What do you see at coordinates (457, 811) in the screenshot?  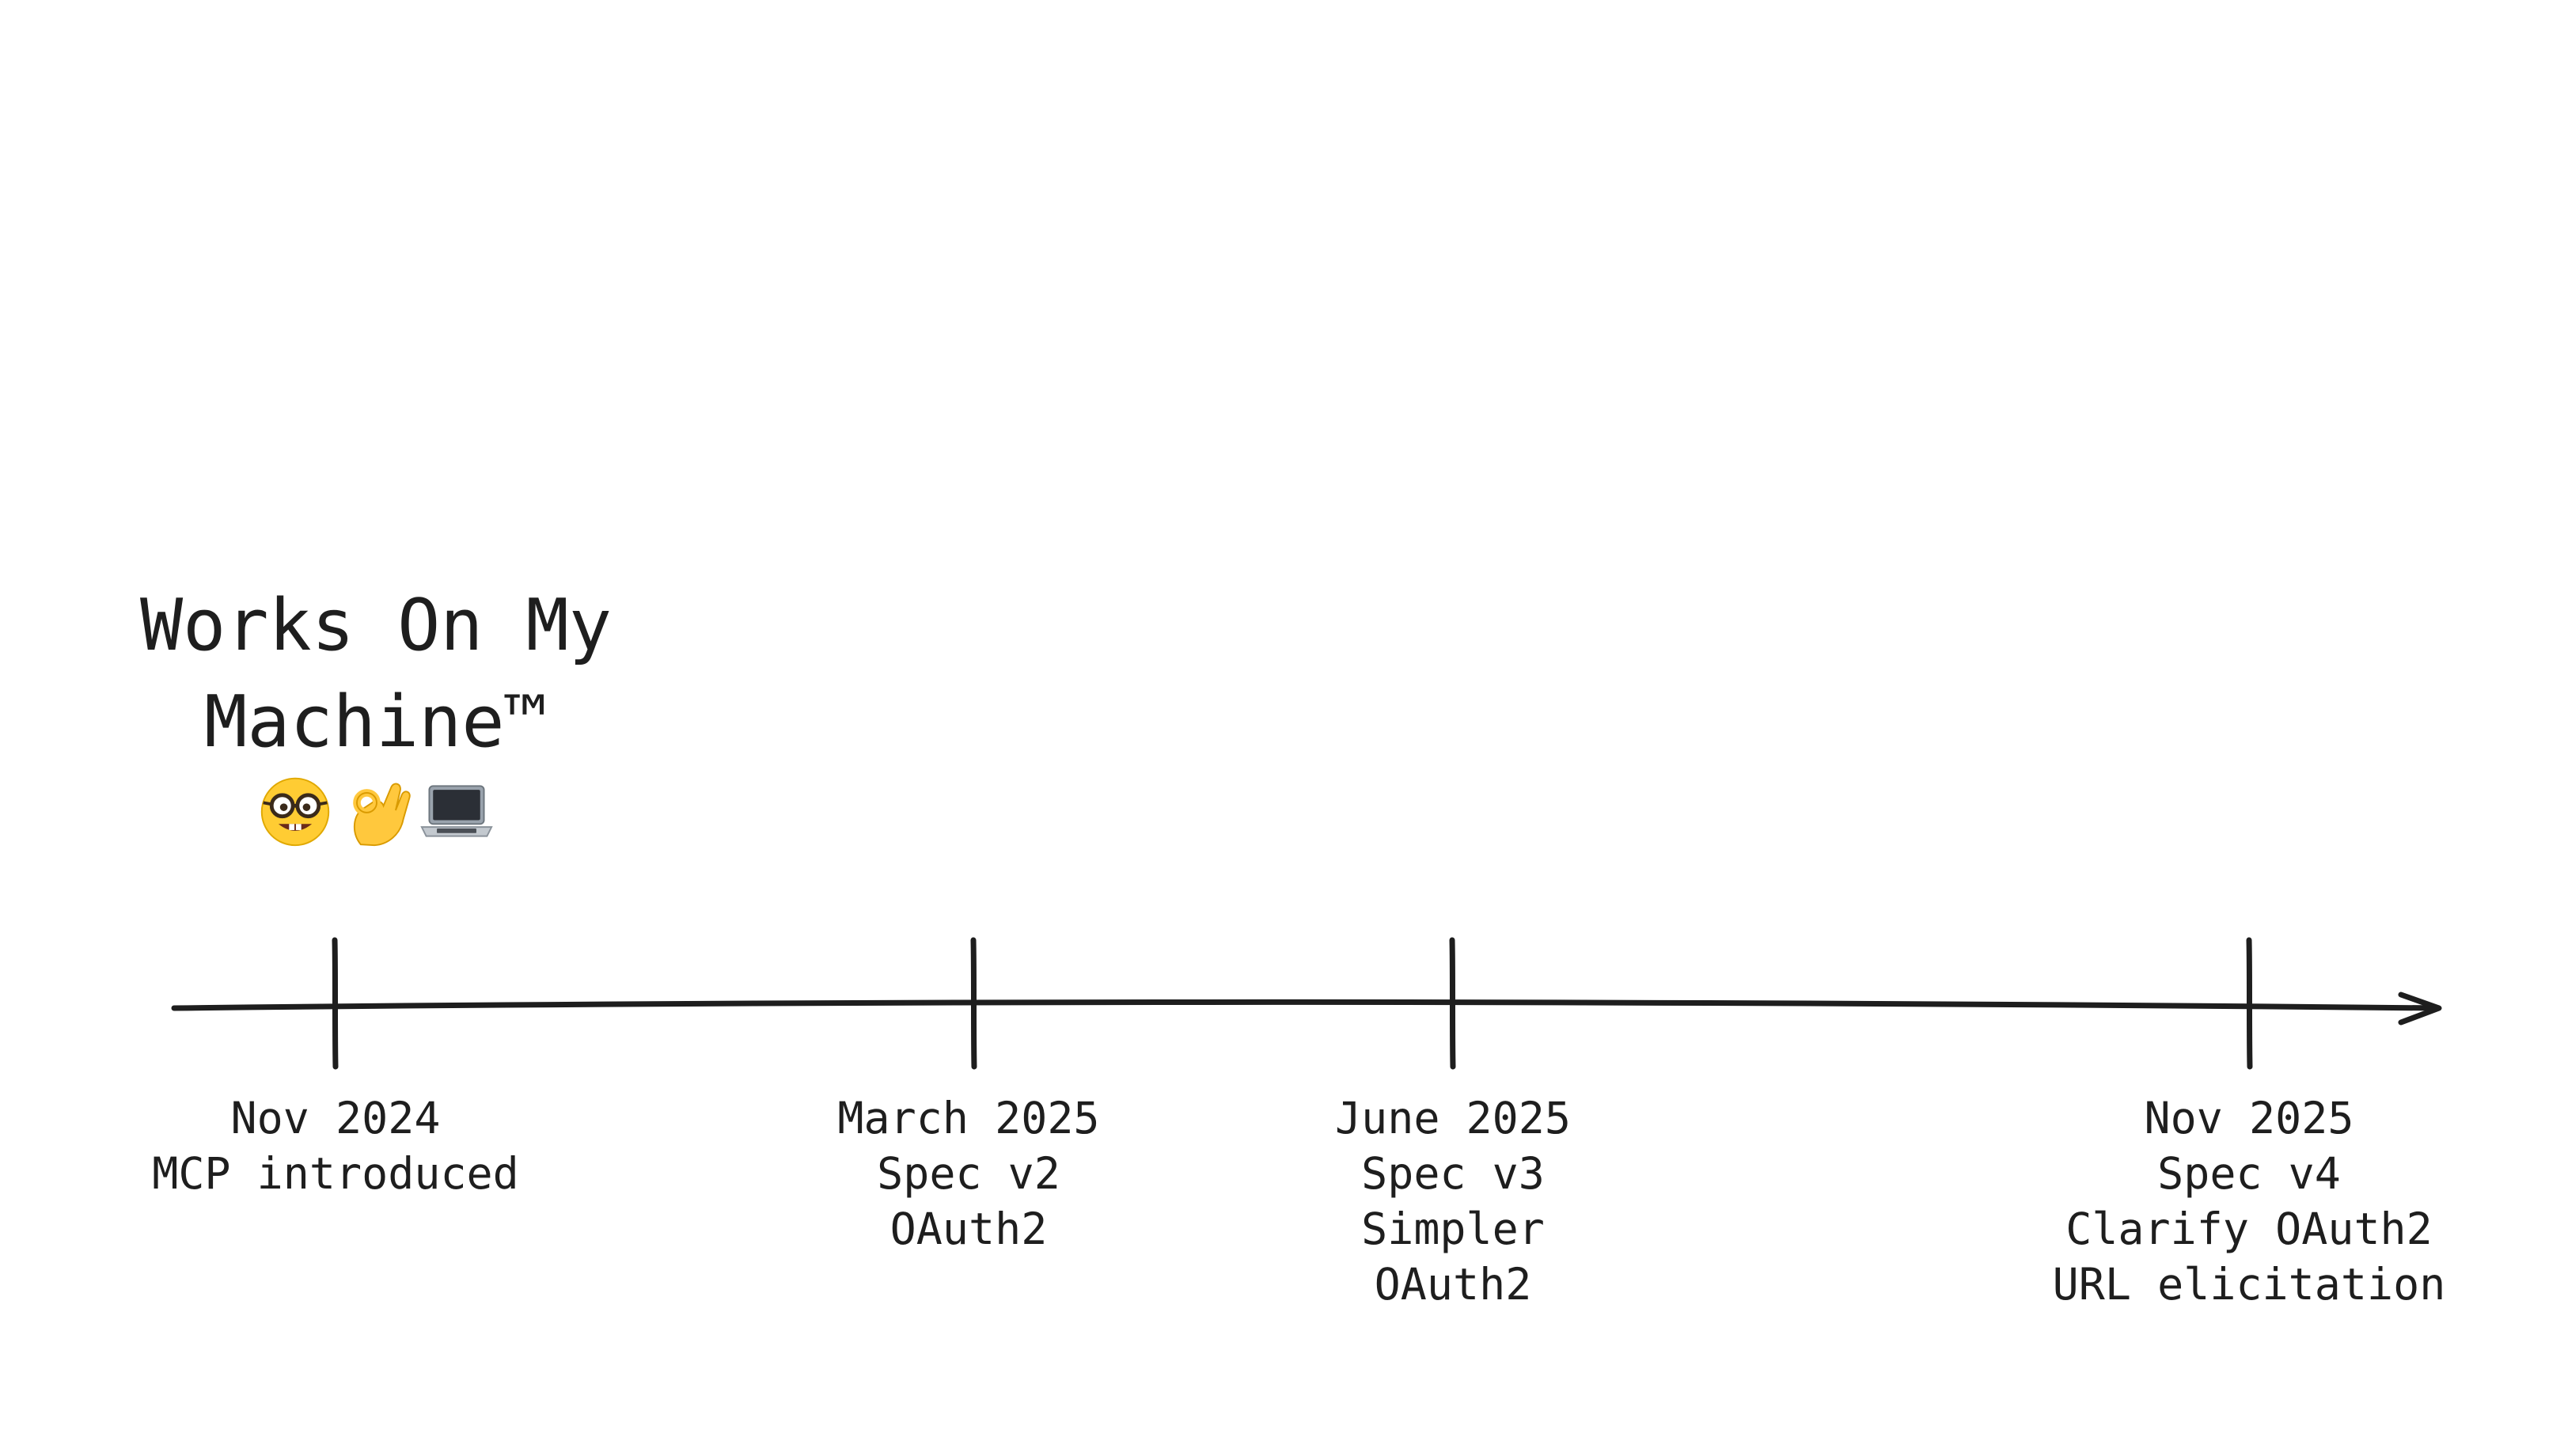 I see `laptop-icon` at bounding box center [457, 811].